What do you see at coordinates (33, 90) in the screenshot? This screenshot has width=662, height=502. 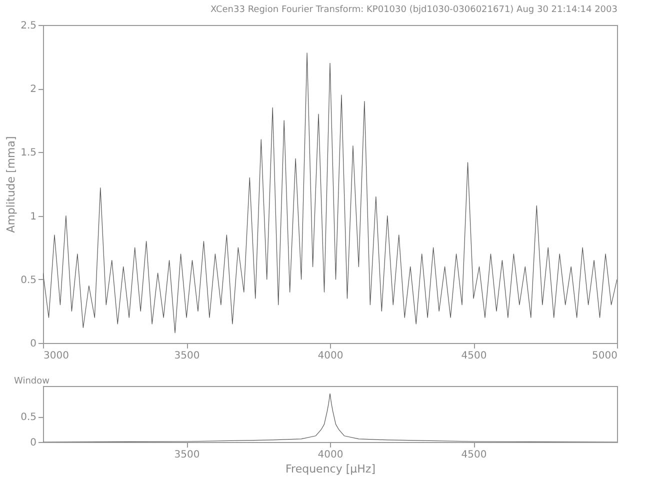 I see `y-tick-label: 2` at bounding box center [33, 90].